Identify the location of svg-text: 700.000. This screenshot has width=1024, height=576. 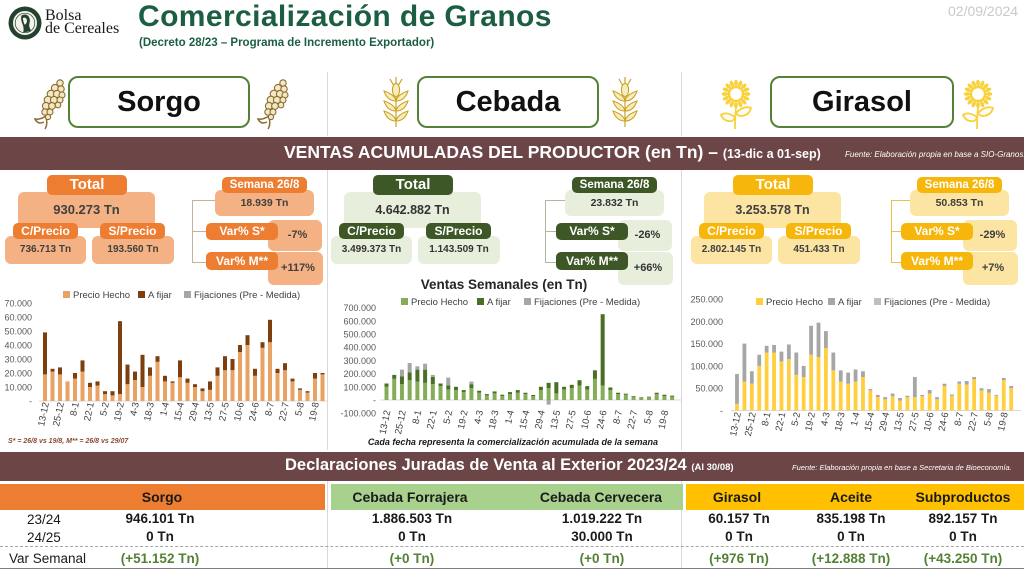
(359, 308).